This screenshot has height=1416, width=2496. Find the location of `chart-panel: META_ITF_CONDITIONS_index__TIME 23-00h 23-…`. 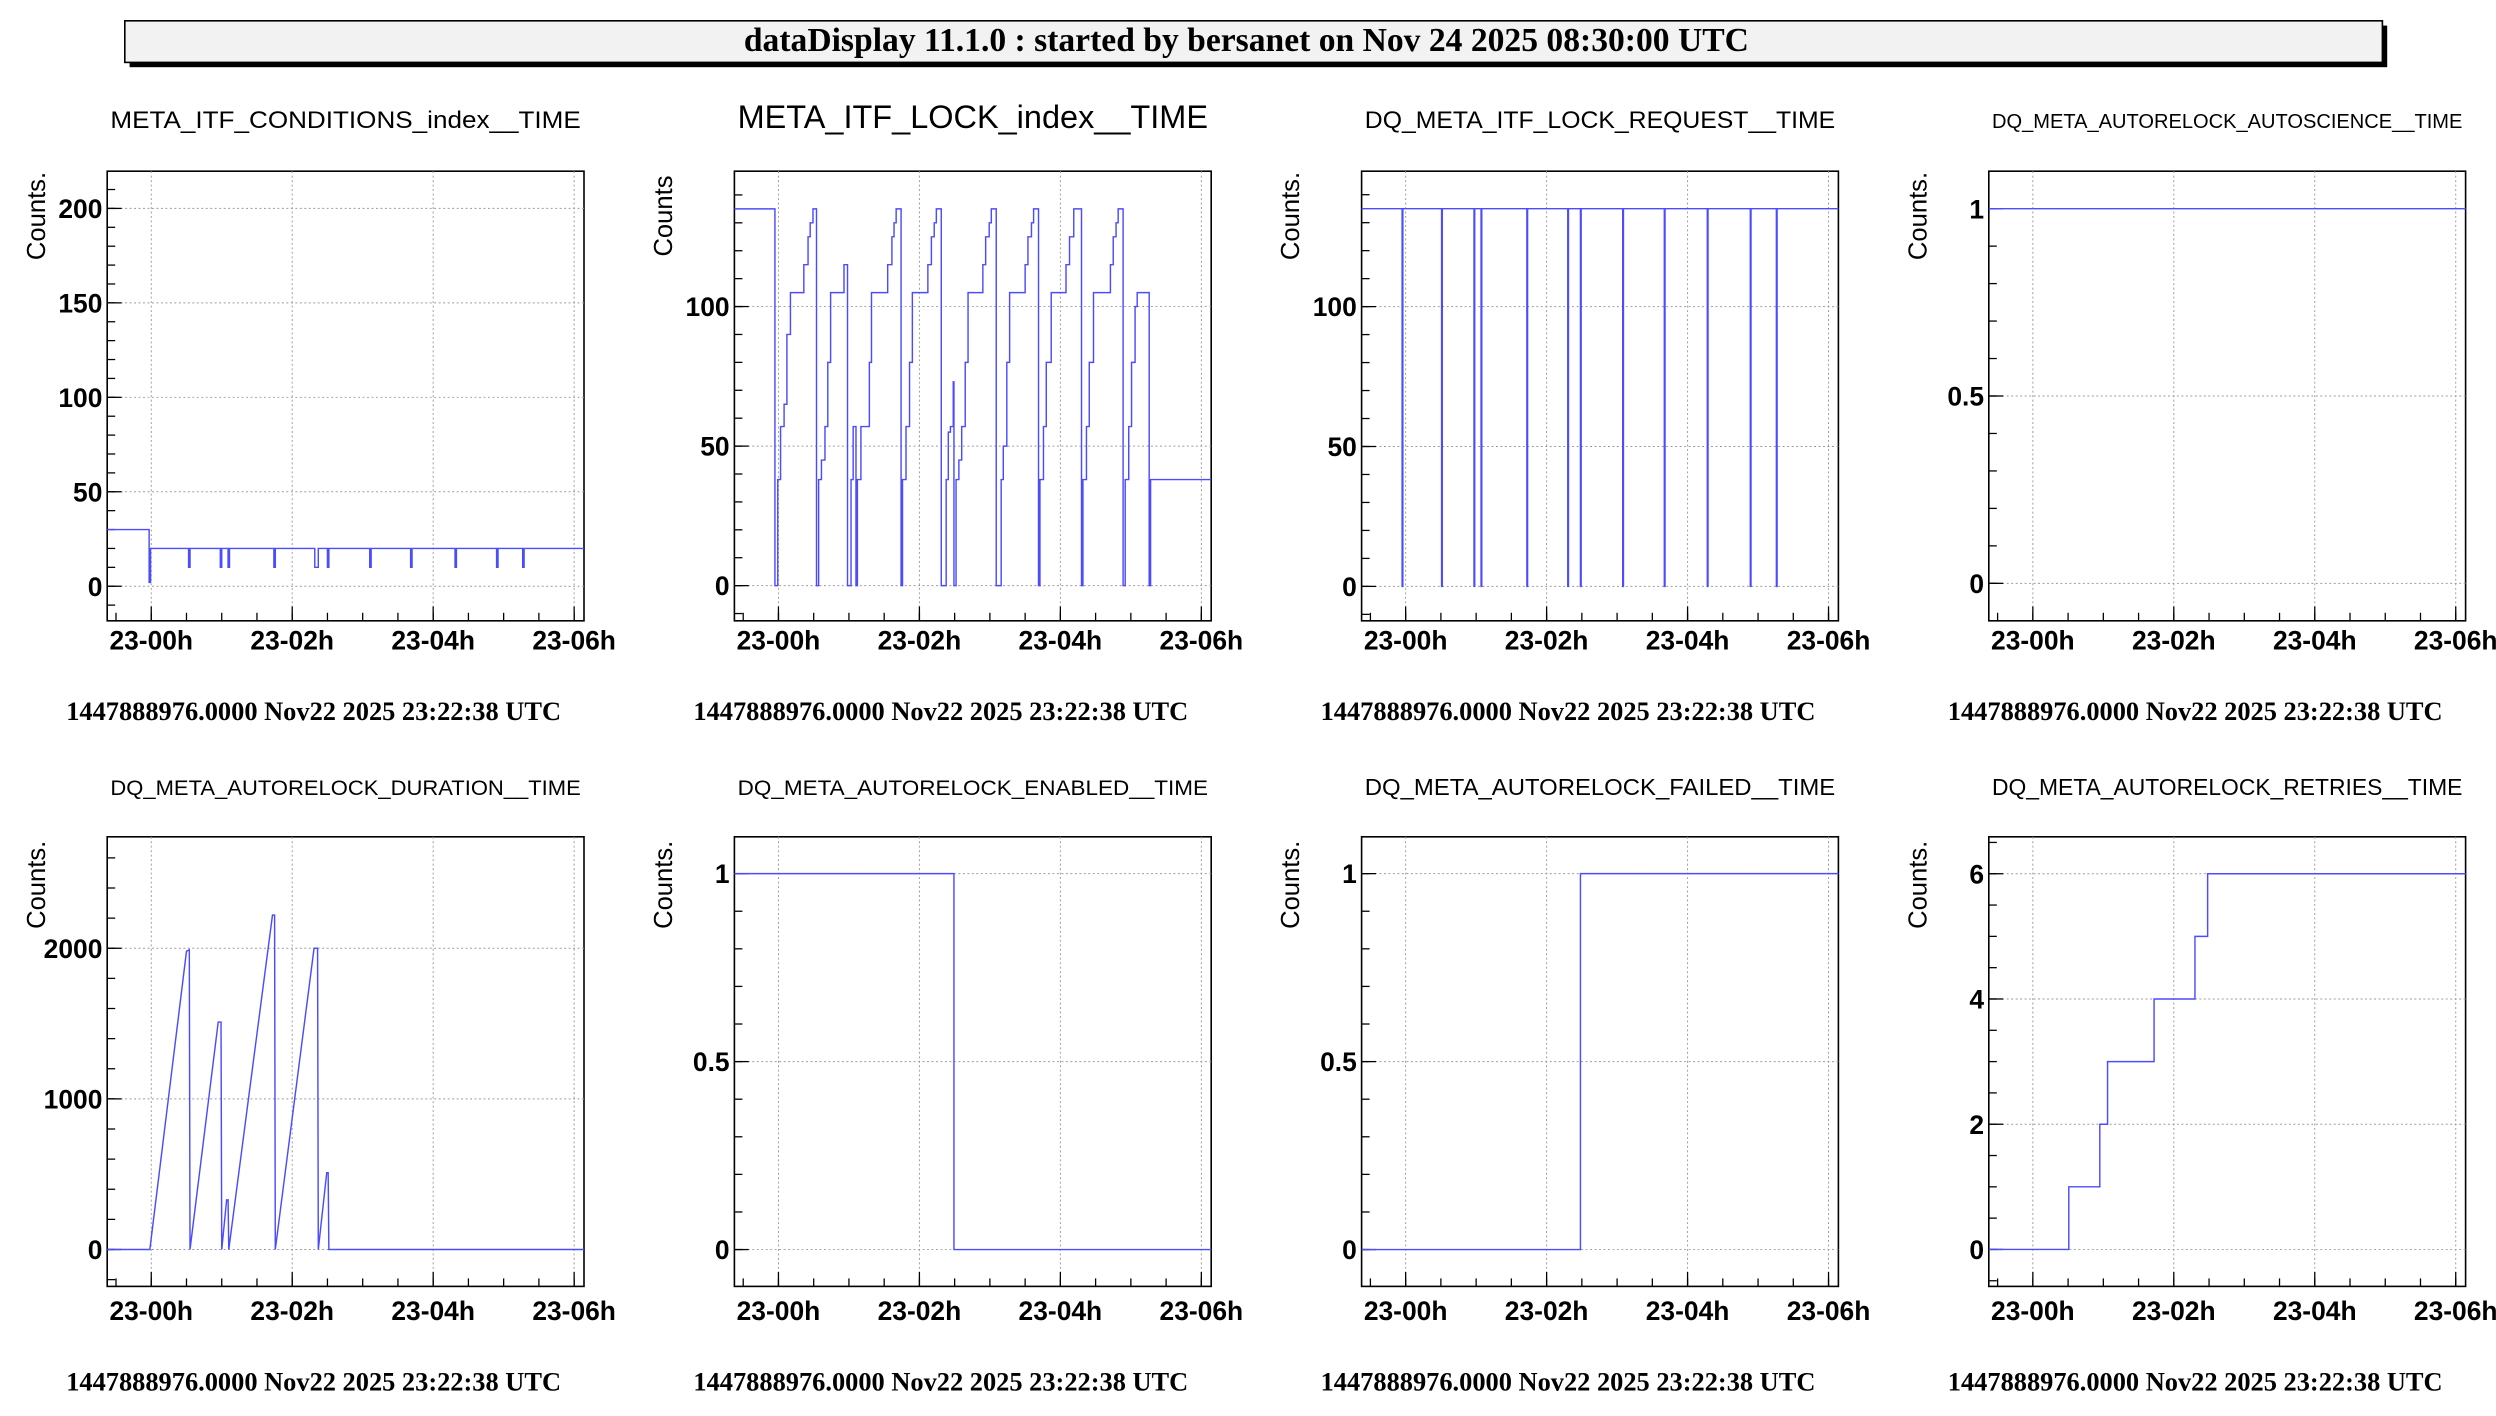

chart-panel: META_ITF_CONDITIONS_index__TIME 23-00h 23-… is located at coordinates (319, 416).